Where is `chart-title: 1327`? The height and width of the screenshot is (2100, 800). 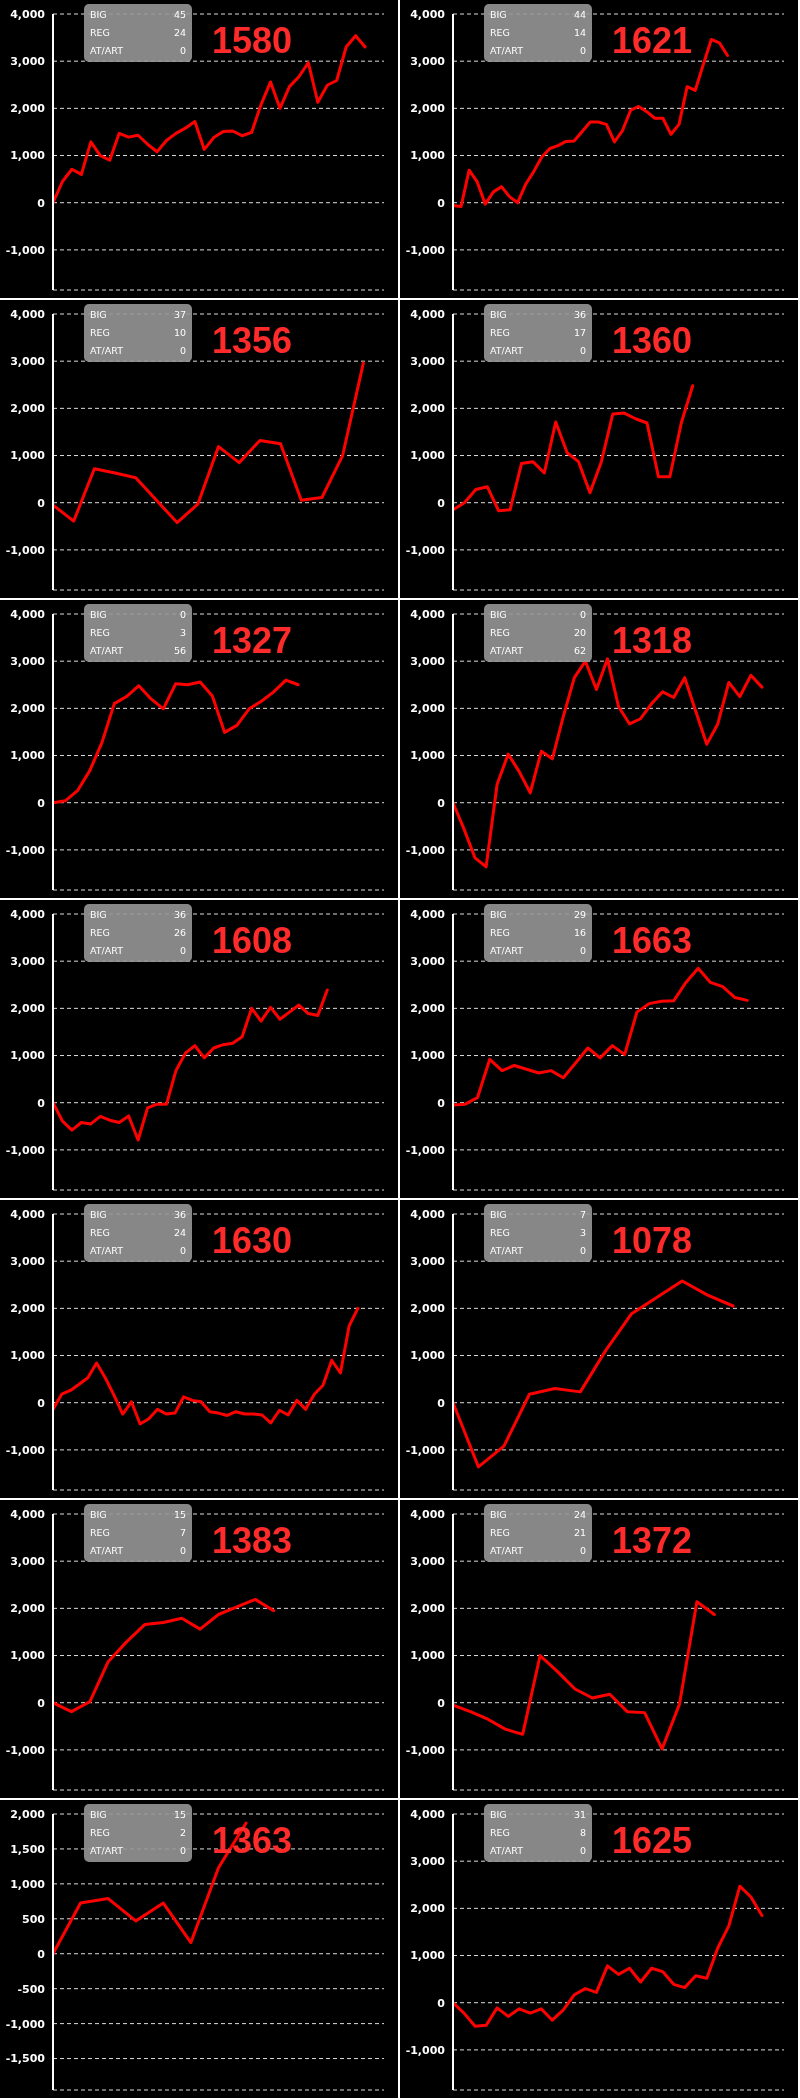 chart-title: 1327 is located at coordinates (252, 641).